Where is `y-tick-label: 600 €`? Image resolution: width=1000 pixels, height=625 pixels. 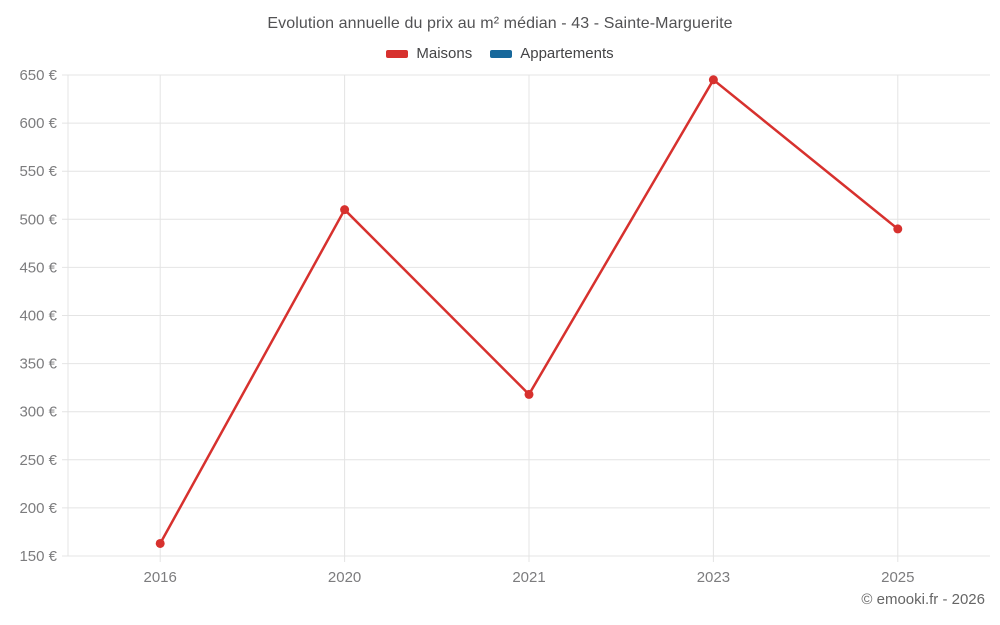 y-tick-label: 600 € is located at coordinates (38, 123).